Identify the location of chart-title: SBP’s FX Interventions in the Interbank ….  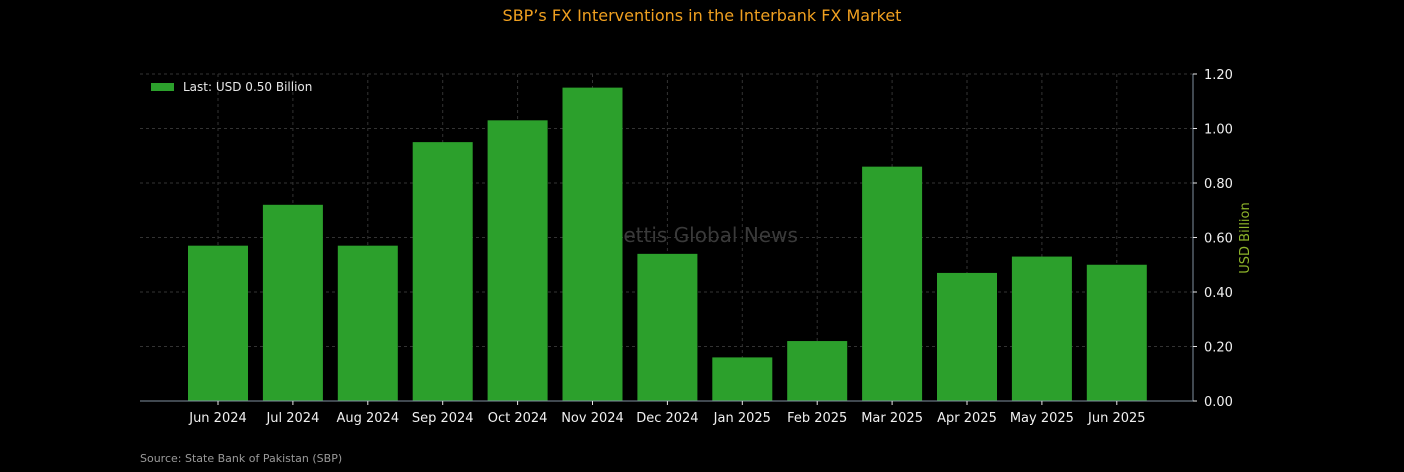
(702, 15).